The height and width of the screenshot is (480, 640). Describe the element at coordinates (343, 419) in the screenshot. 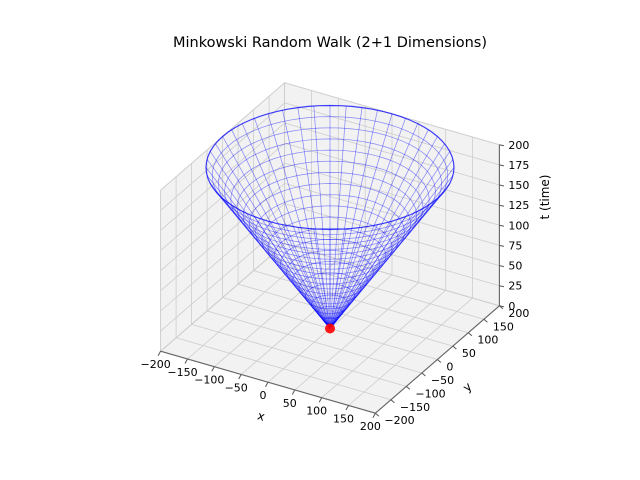

I see `x-tick-label: 150` at that location.